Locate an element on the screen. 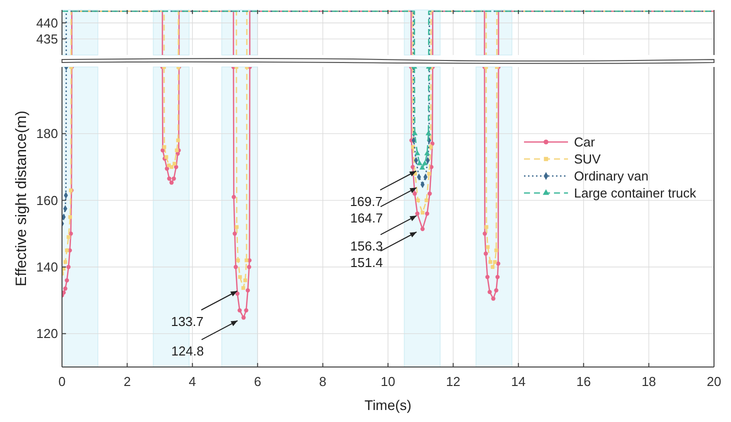 The height and width of the screenshot is (422, 731). x-tick-label: 14 is located at coordinates (518, 381).